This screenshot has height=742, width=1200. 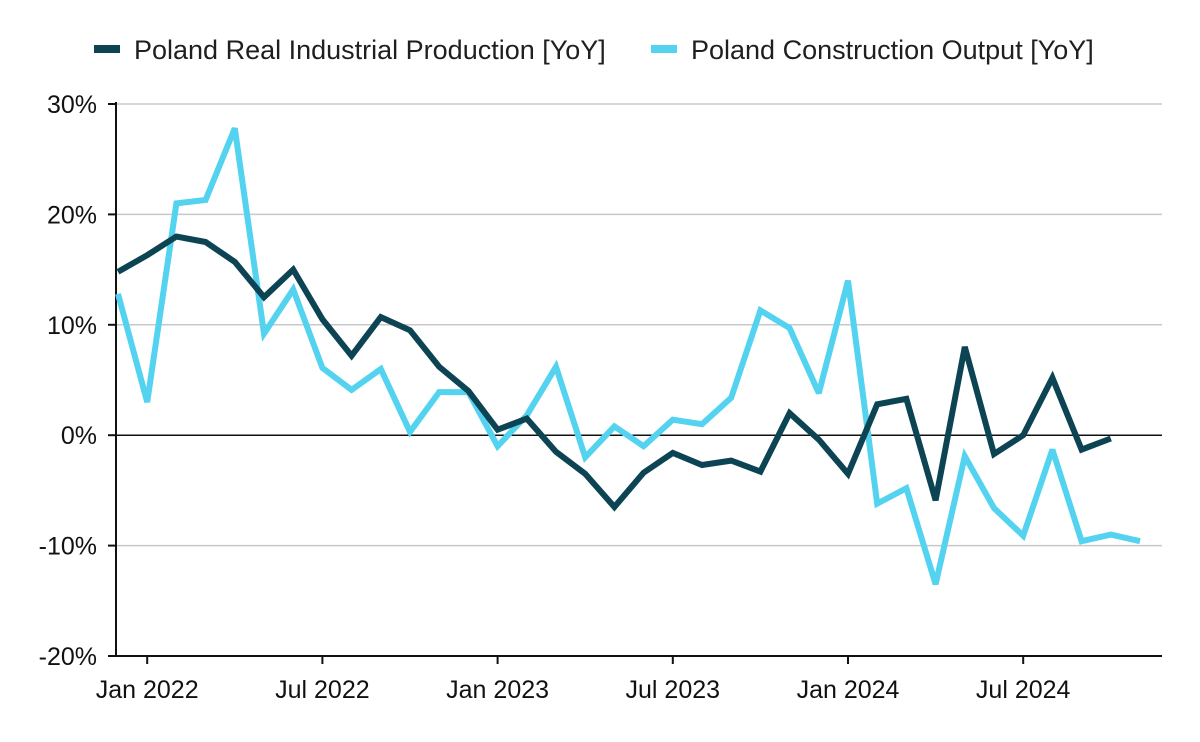 What do you see at coordinates (370, 50) in the screenshot?
I see `legend-label: Poland Real Industrial Production [YoY]` at bounding box center [370, 50].